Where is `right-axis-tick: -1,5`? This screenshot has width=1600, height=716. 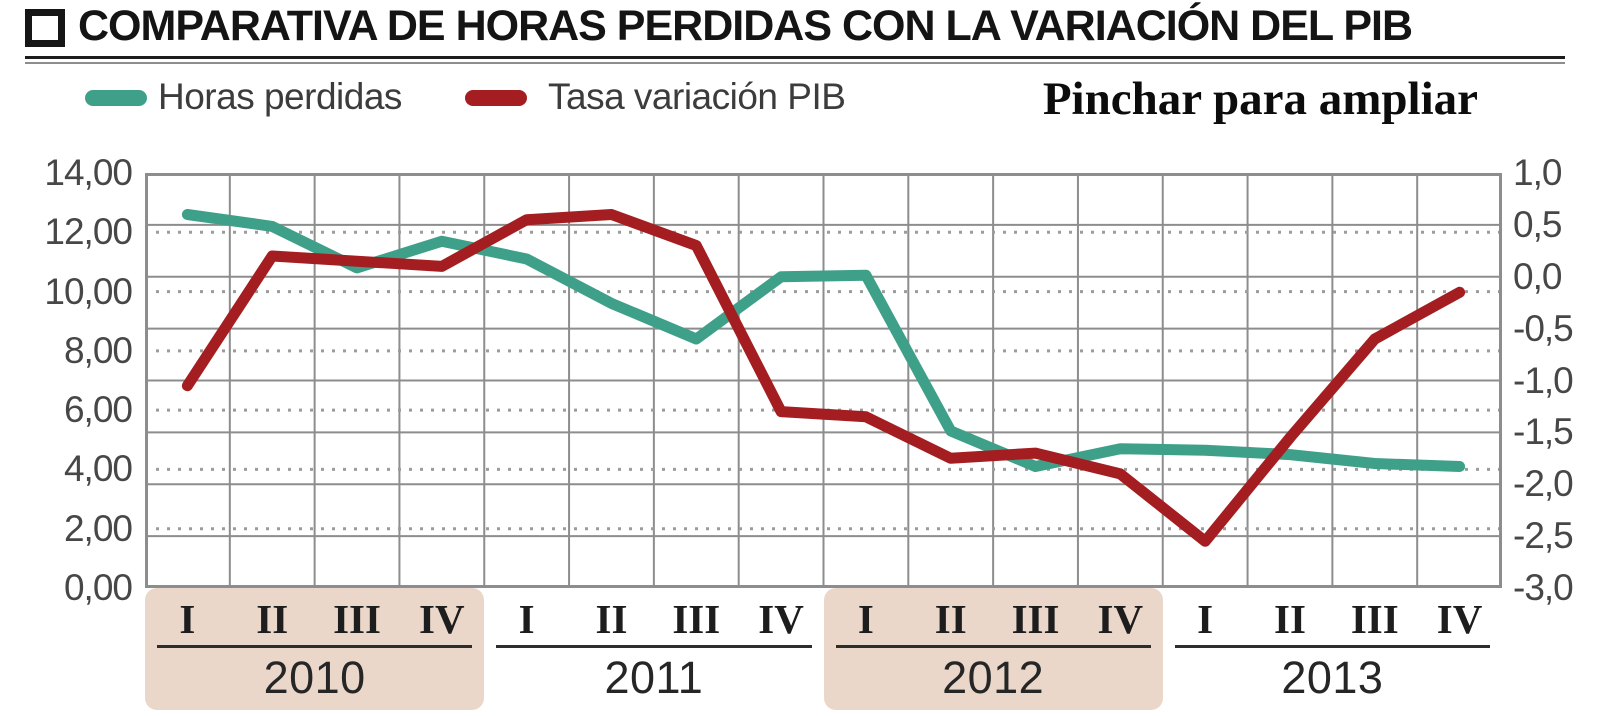 right-axis-tick: -1,5 is located at coordinates (1543, 431).